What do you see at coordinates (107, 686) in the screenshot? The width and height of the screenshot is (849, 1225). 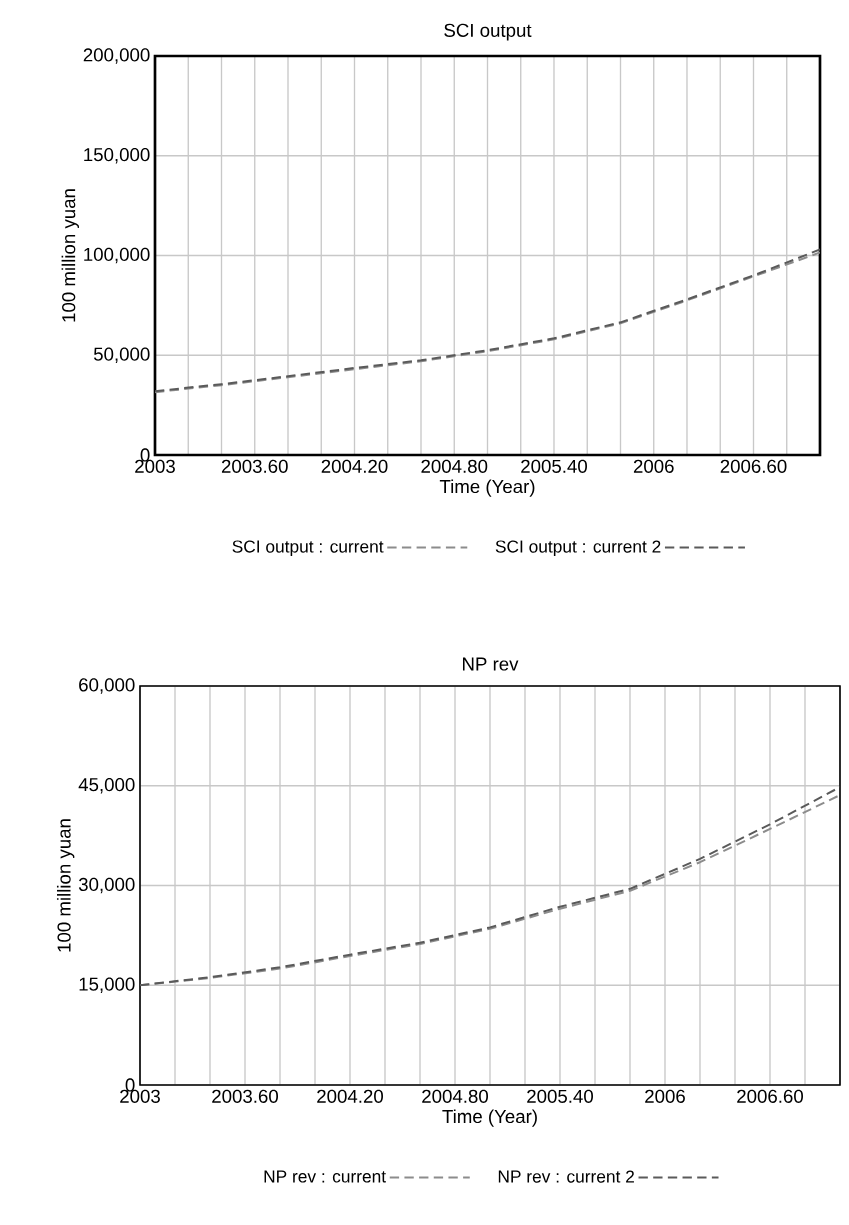 I see `y-tick-label: 60,000` at bounding box center [107, 686].